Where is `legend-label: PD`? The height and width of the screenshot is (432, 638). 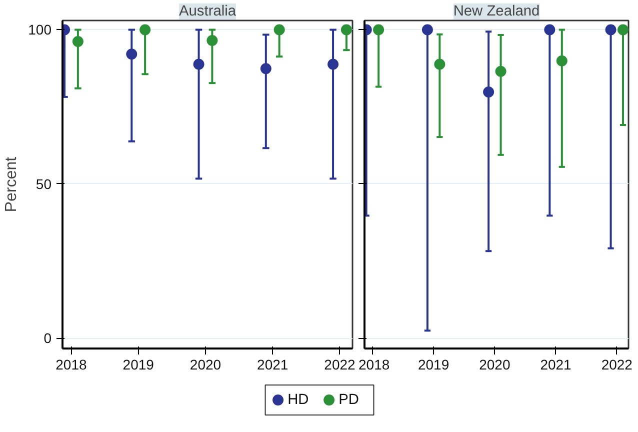
legend-label: PD is located at coordinates (349, 400).